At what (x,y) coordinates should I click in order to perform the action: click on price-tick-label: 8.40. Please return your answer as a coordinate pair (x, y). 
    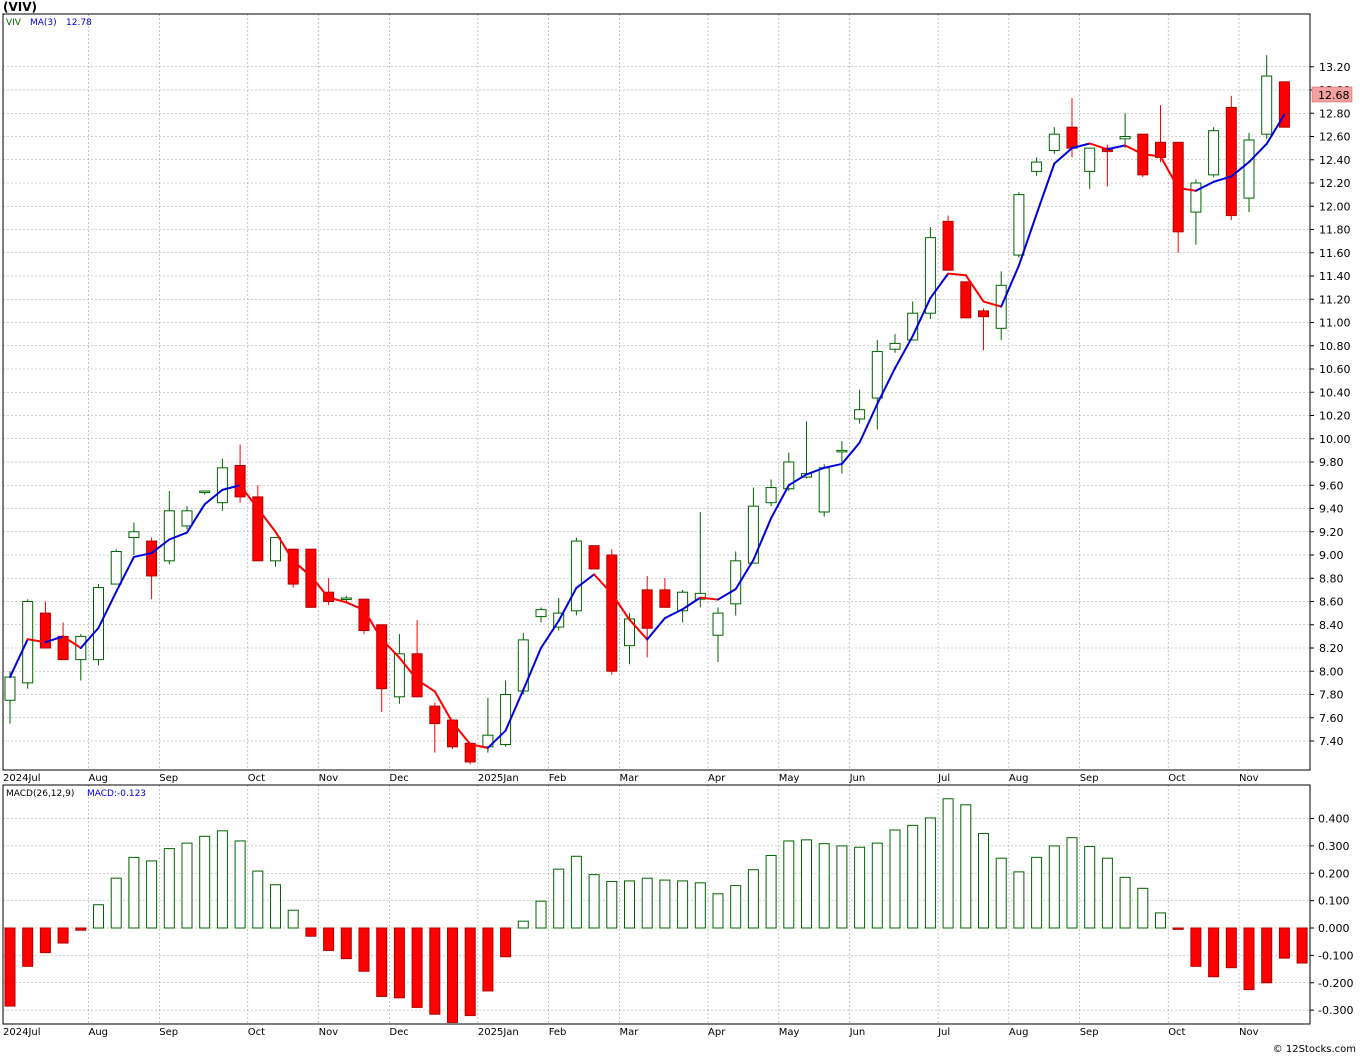
    Looking at the image, I should click on (1331, 625).